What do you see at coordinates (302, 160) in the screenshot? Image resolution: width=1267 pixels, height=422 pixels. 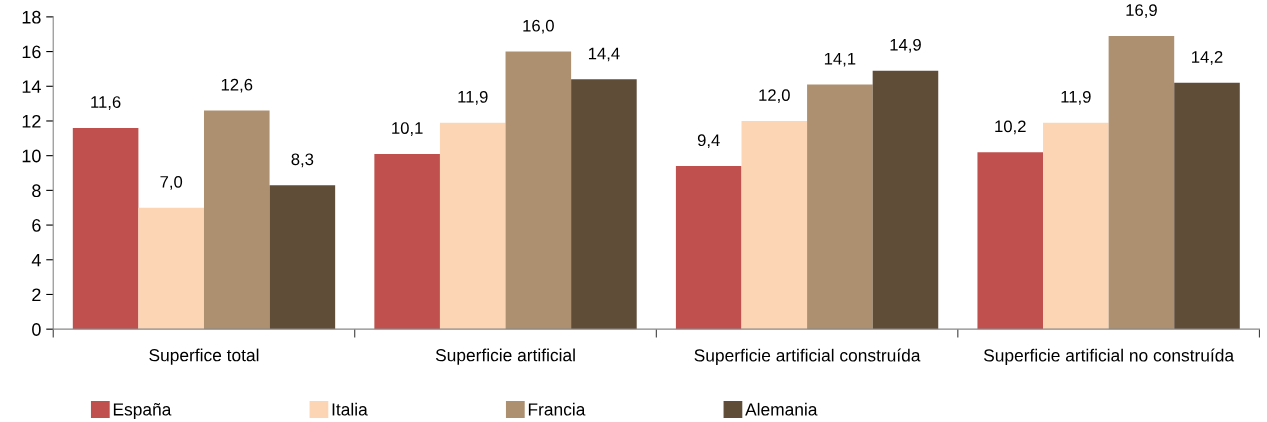 I see `data-label: 8,3` at bounding box center [302, 160].